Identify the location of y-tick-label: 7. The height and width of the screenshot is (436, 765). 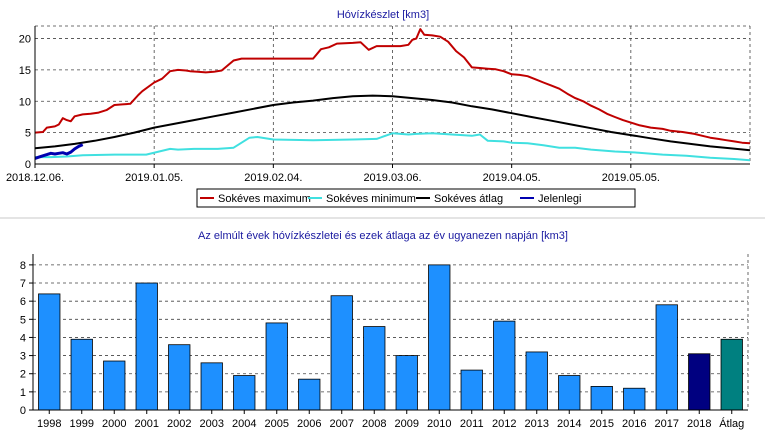
(23, 284).